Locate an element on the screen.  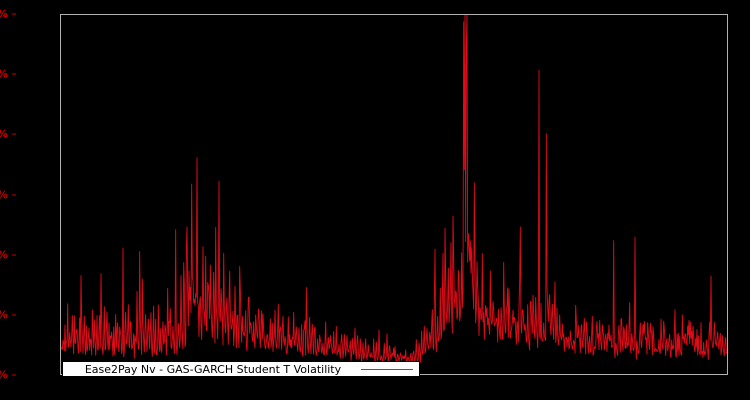
y-tick-label: 200% is located at coordinates (4, 254).